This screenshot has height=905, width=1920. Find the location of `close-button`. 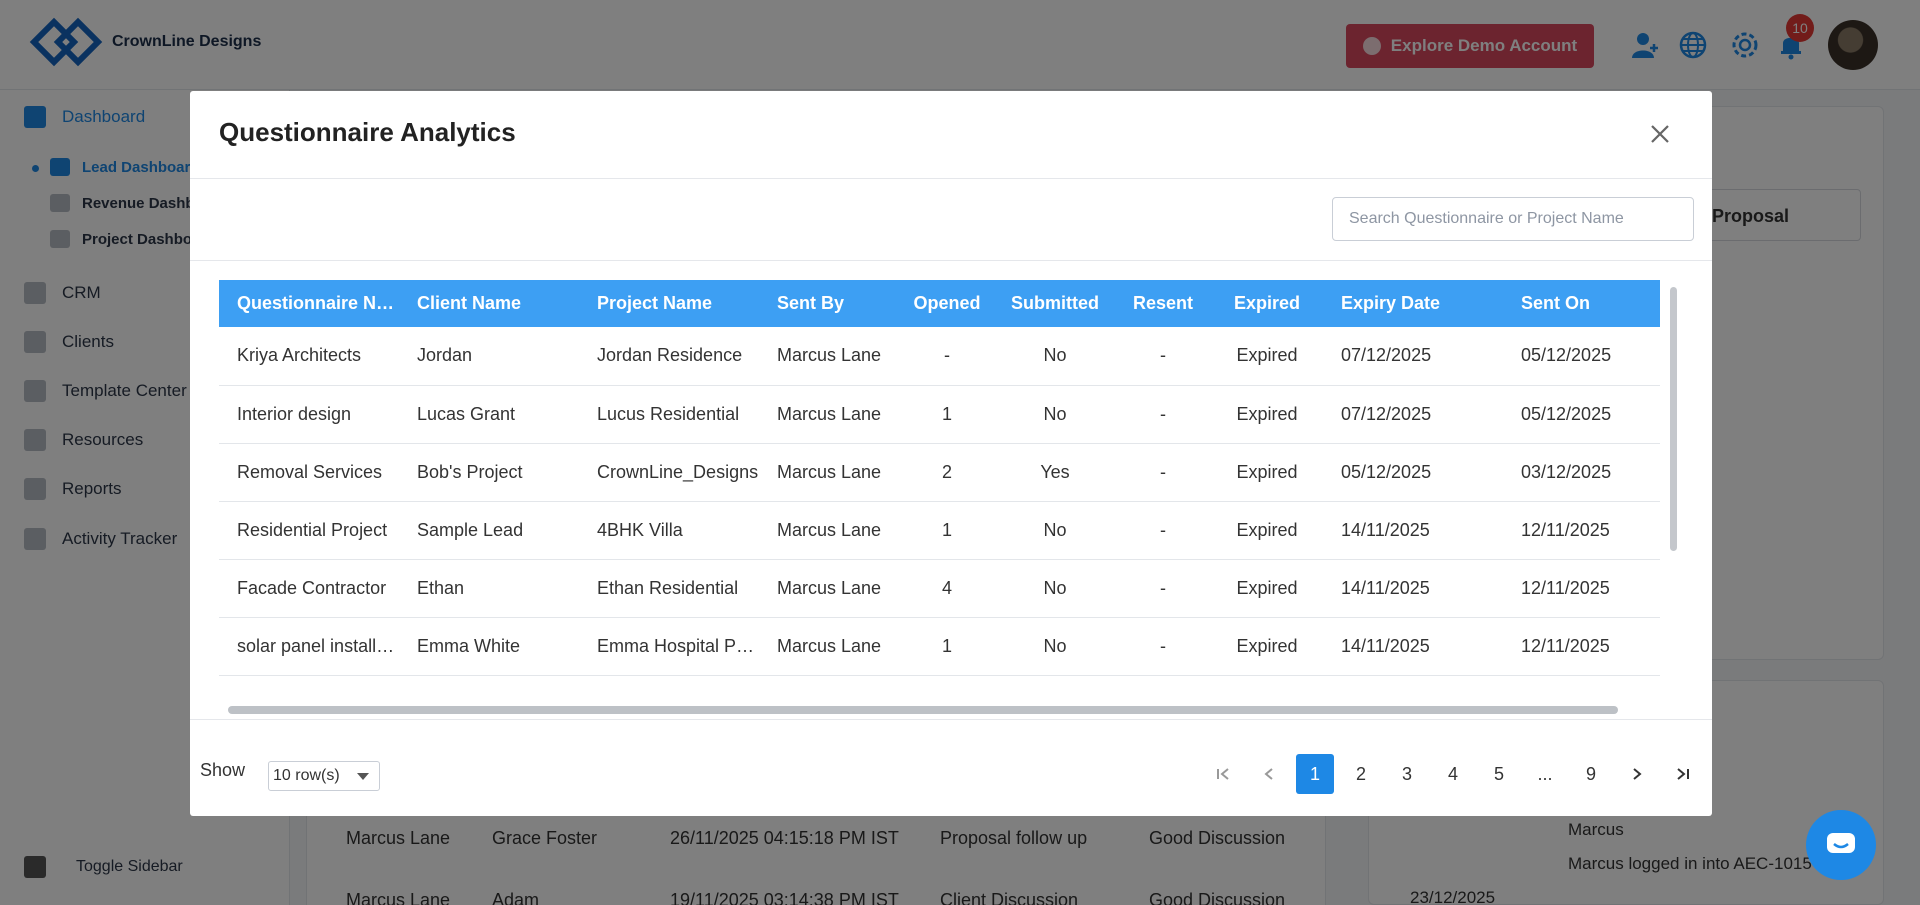

close-button is located at coordinates (1660, 134).